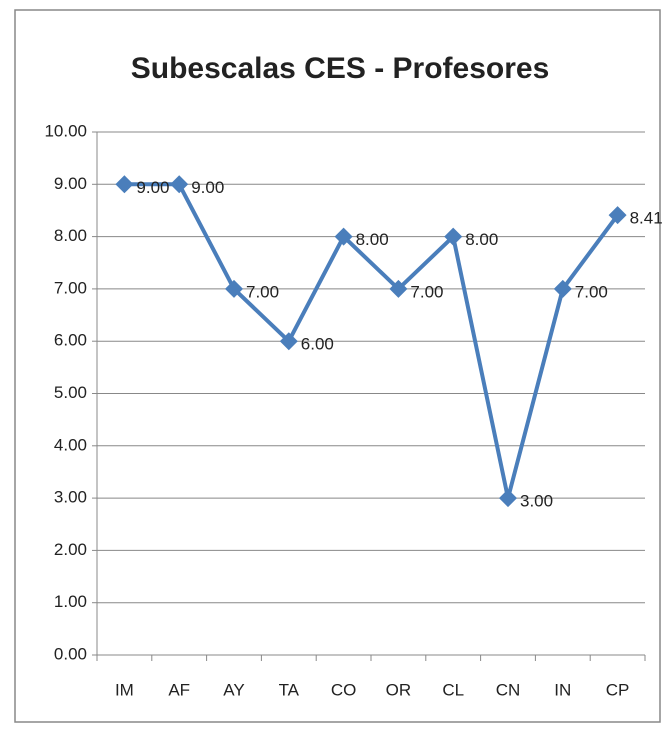  What do you see at coordinates (70, 287) in the screenshot?
I see `y-tick-label: 7.00` at bounding box center [70, 287].